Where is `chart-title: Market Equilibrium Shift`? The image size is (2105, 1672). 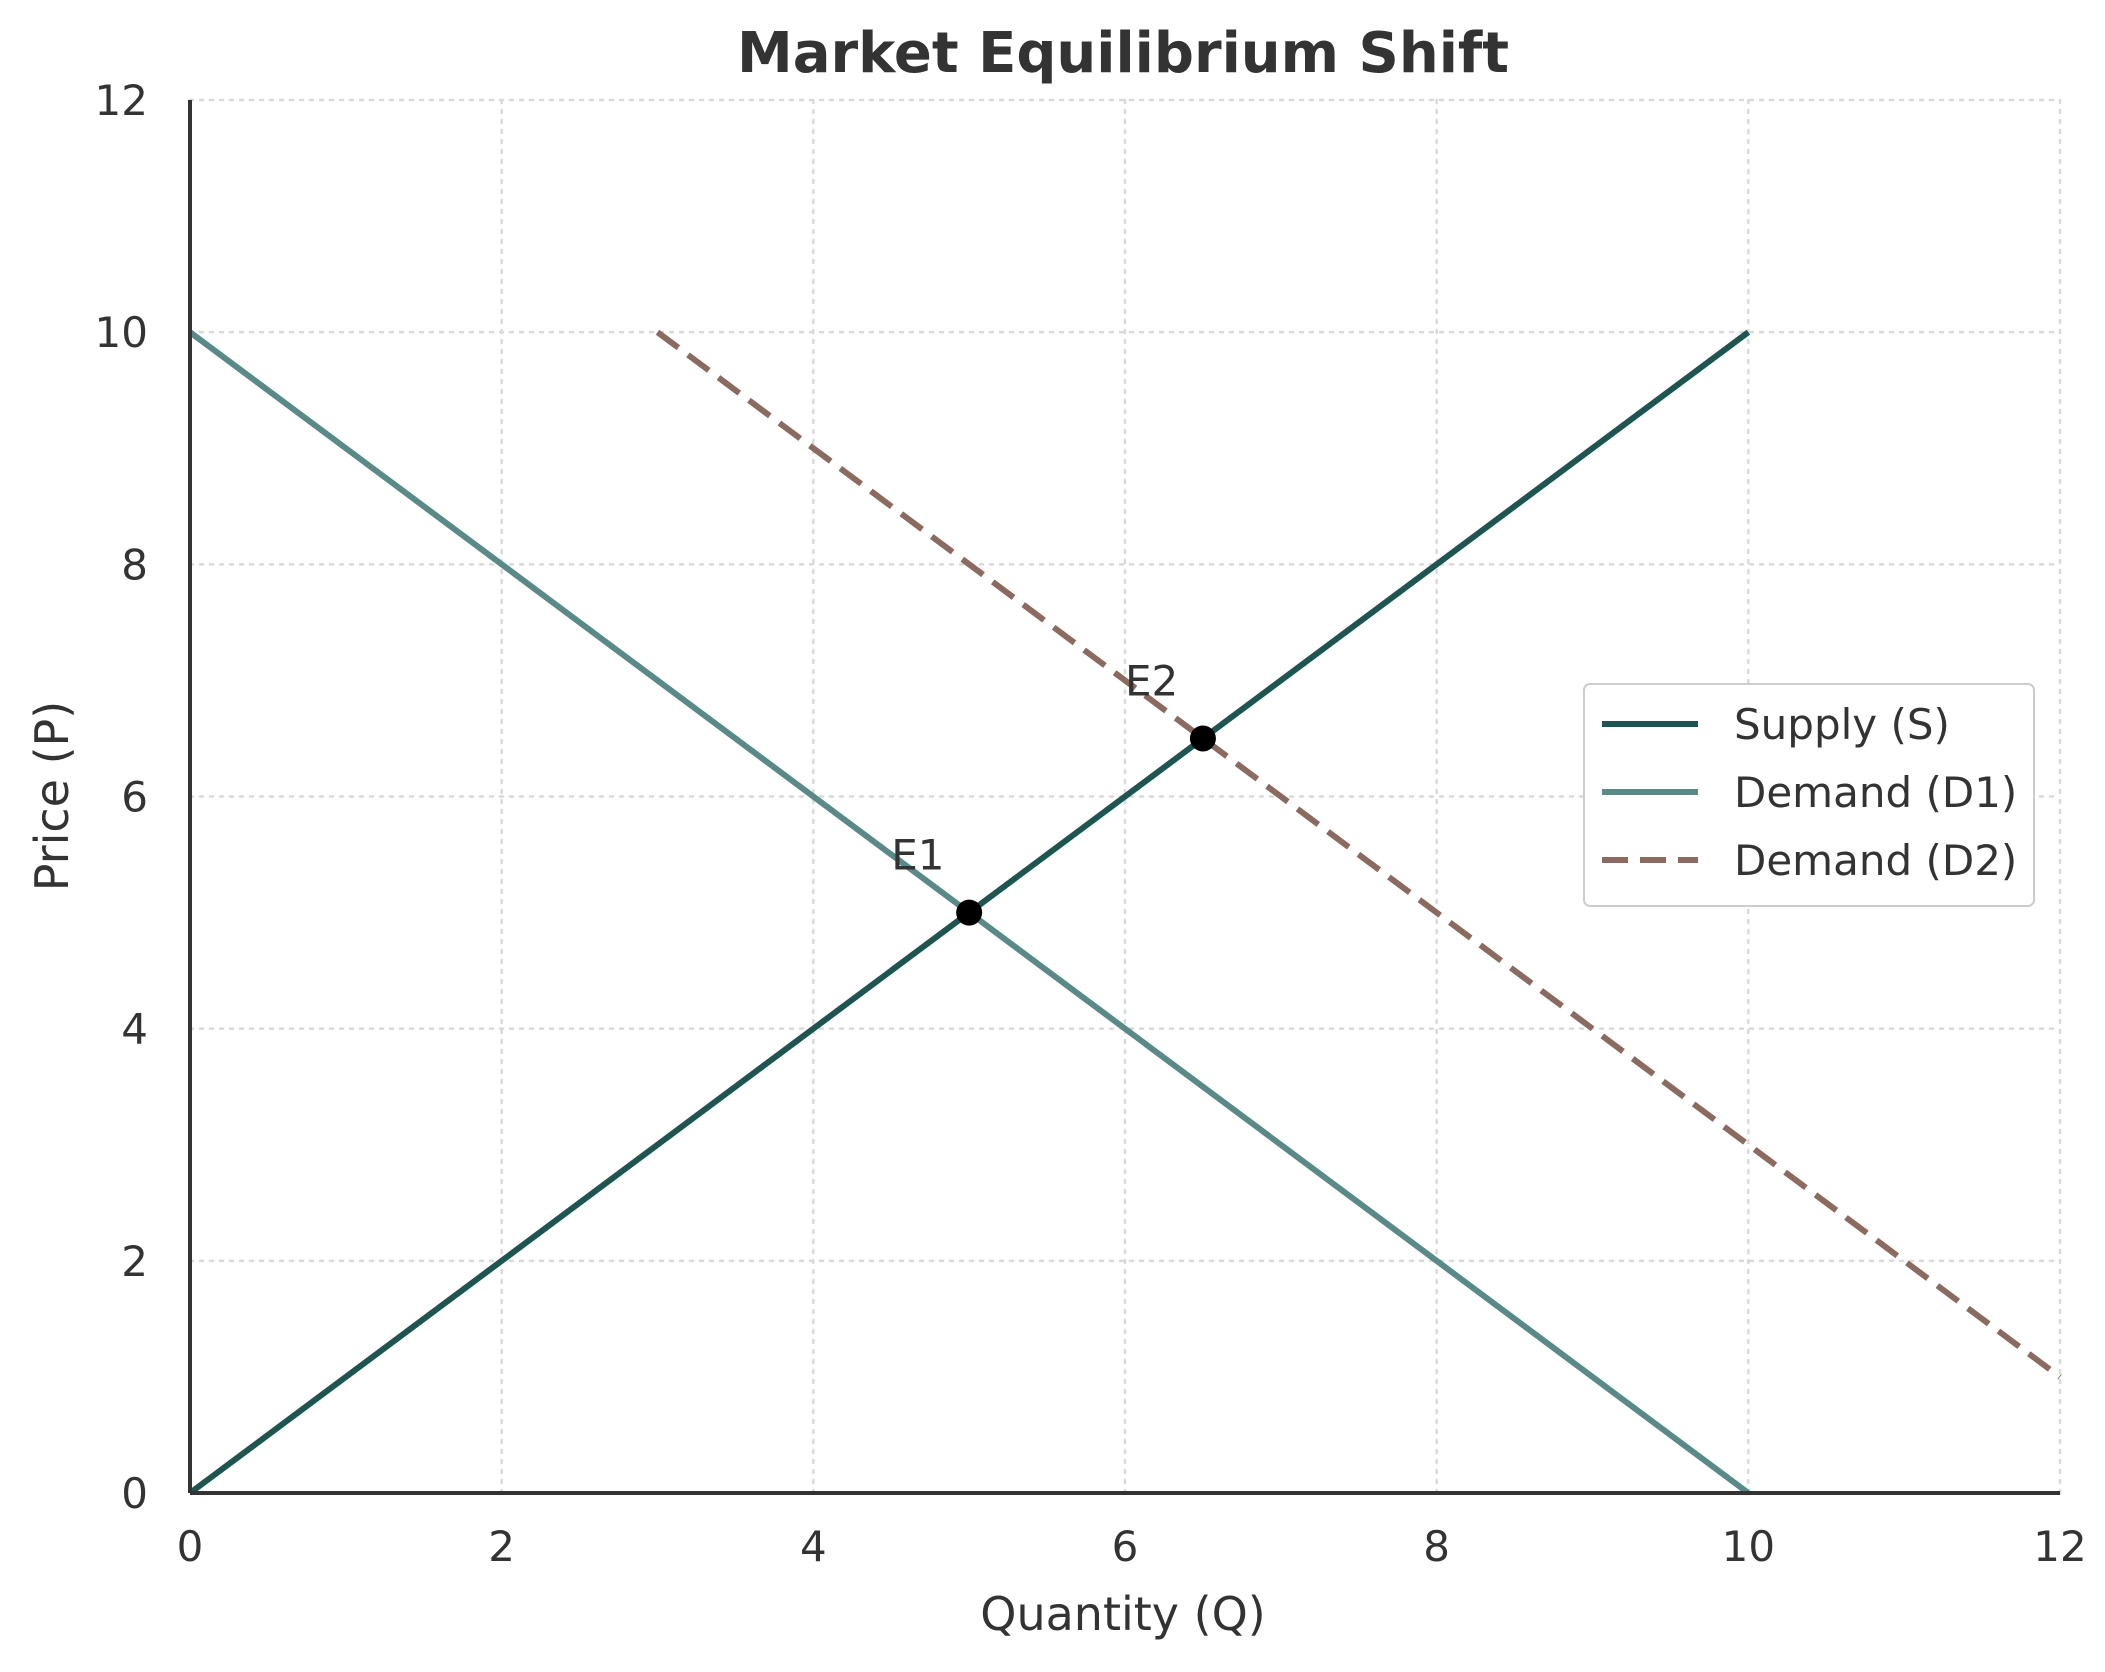 chart-title: Market Equilibrium Shift is located at coordinates (1123, 53).